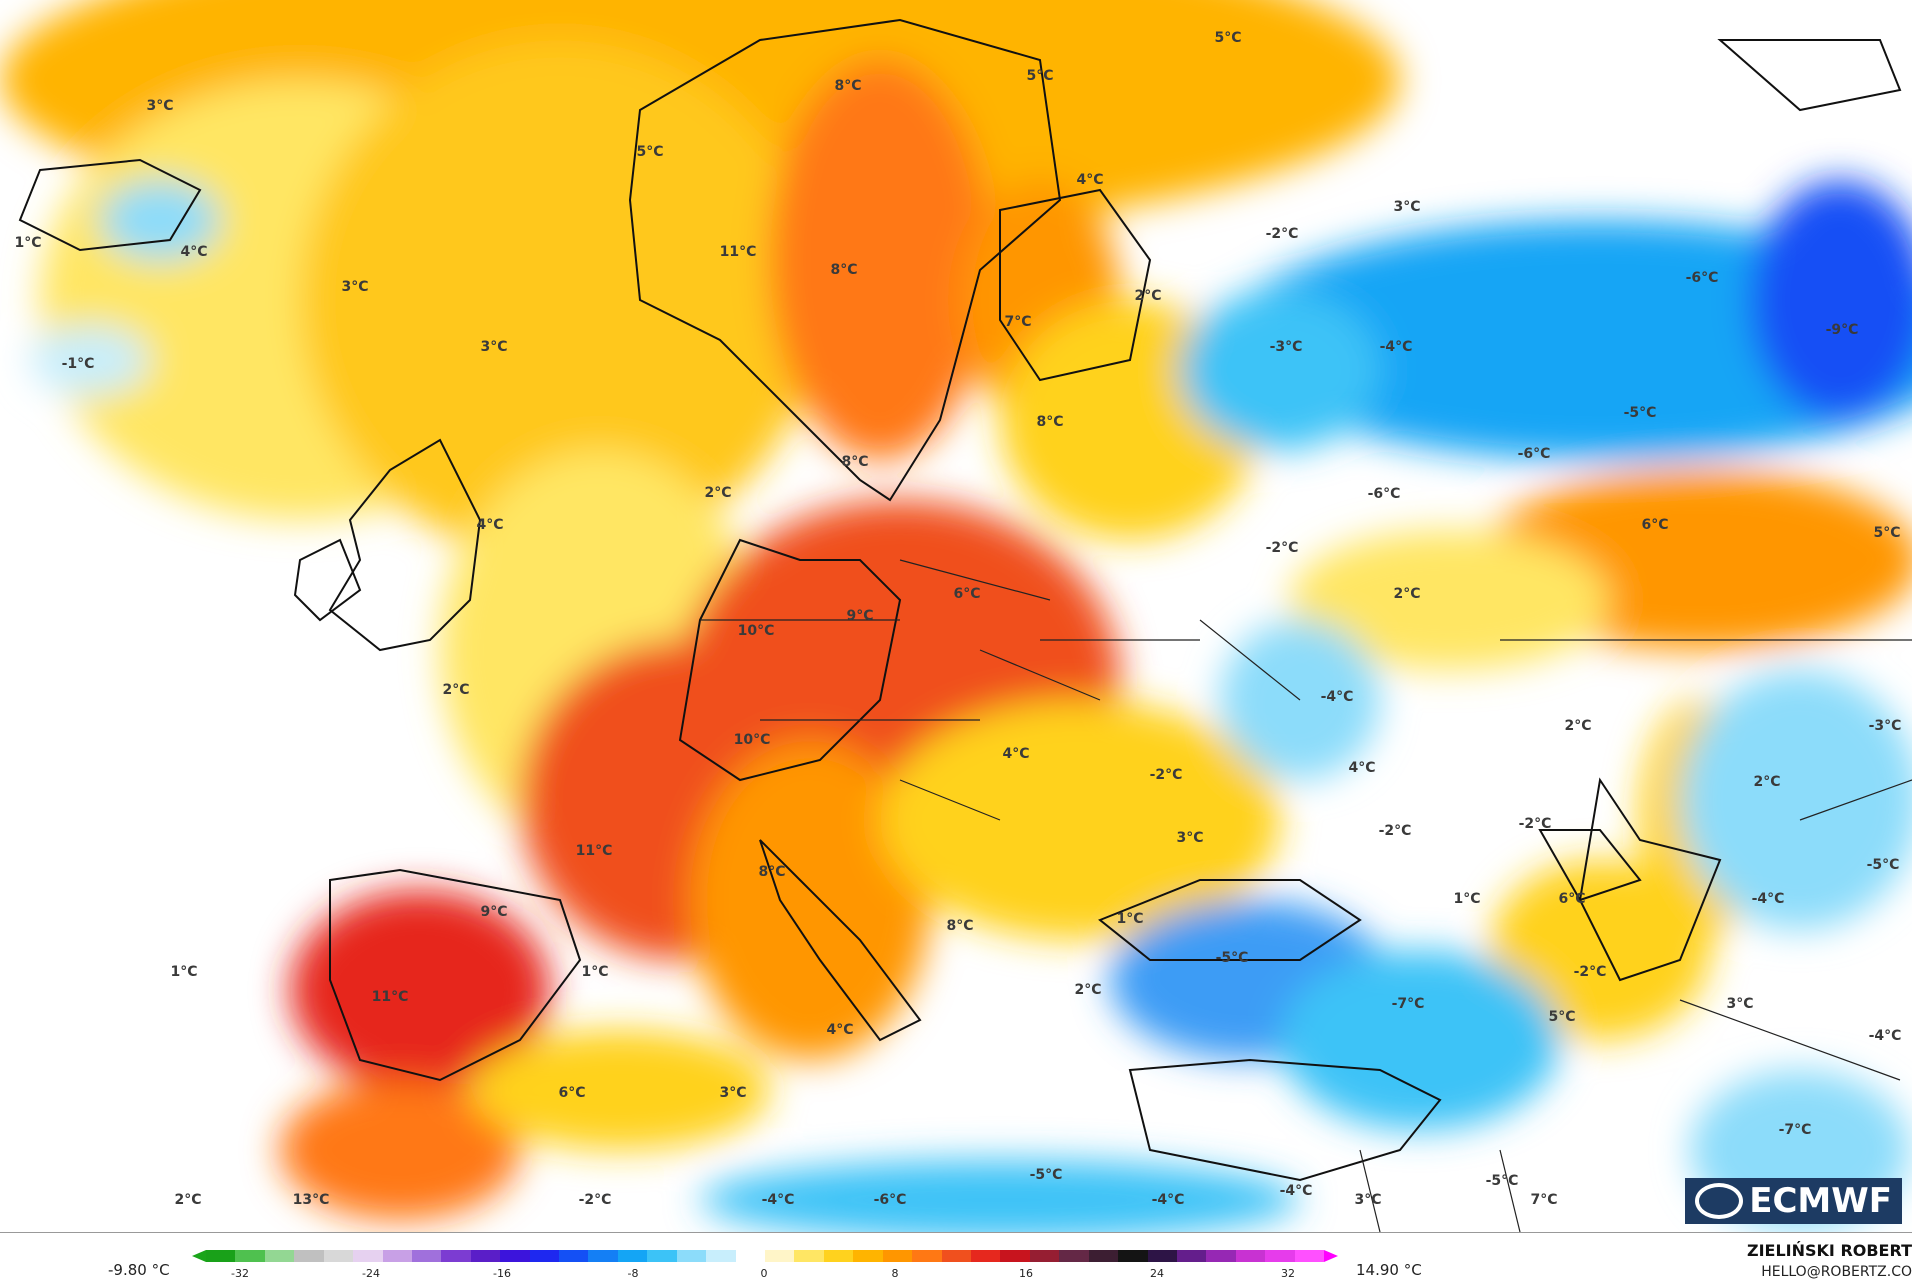 The image size is (1912, 1288). What do you see at coordinates (1389, 1270) in the screenshot?
I see `legend-max-value: 14.90 °C` at bounding box center [1389, 1270].